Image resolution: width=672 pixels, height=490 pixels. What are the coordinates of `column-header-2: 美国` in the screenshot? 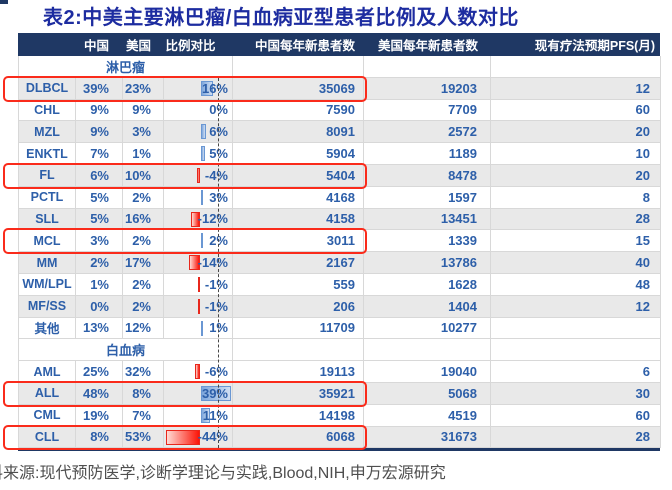 It's located at (138, 46).